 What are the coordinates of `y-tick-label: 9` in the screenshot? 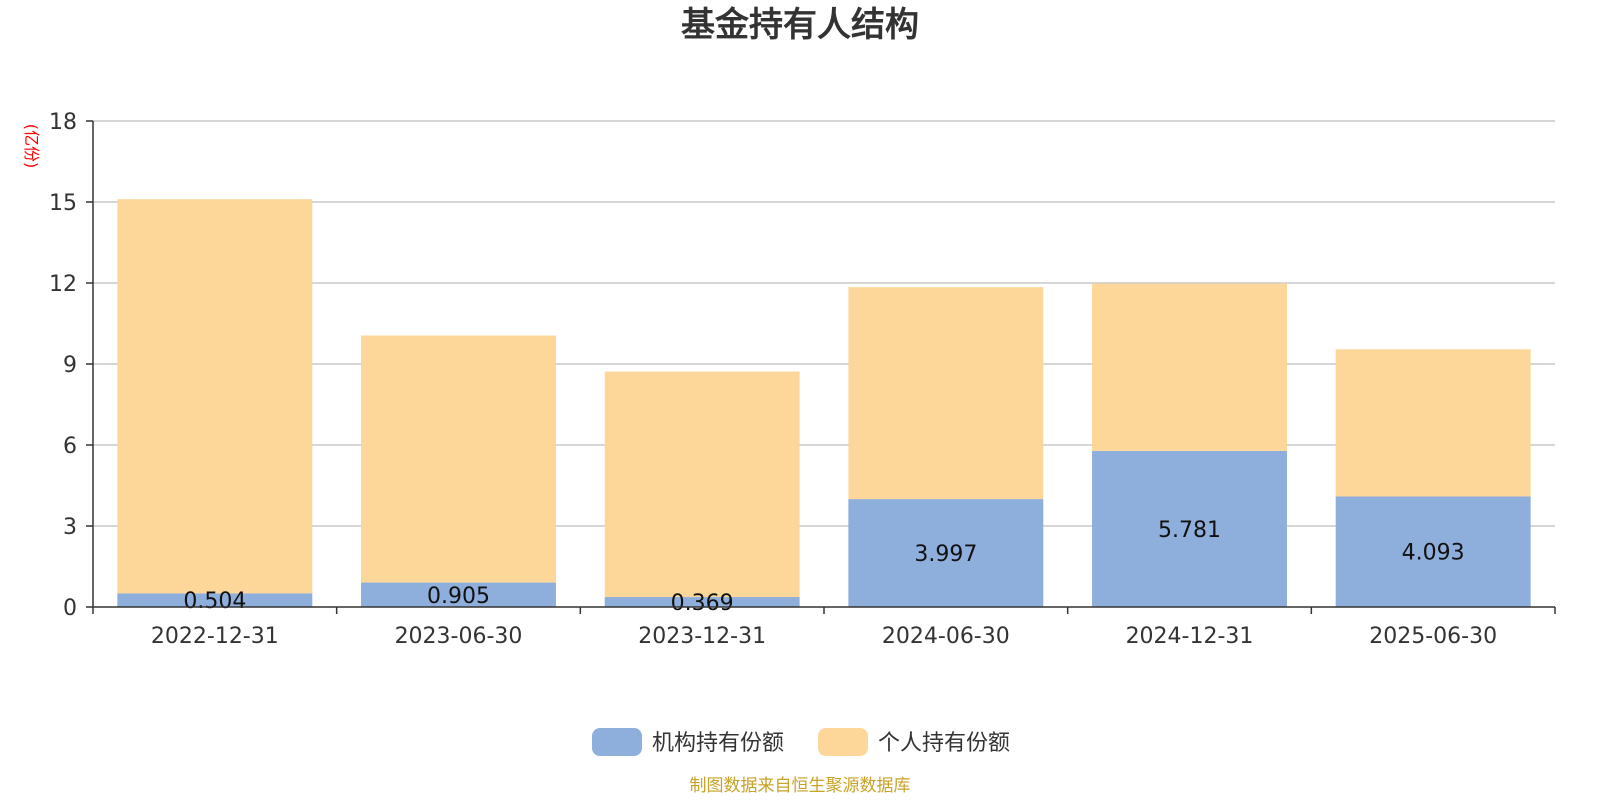 It's located at (70, 365).